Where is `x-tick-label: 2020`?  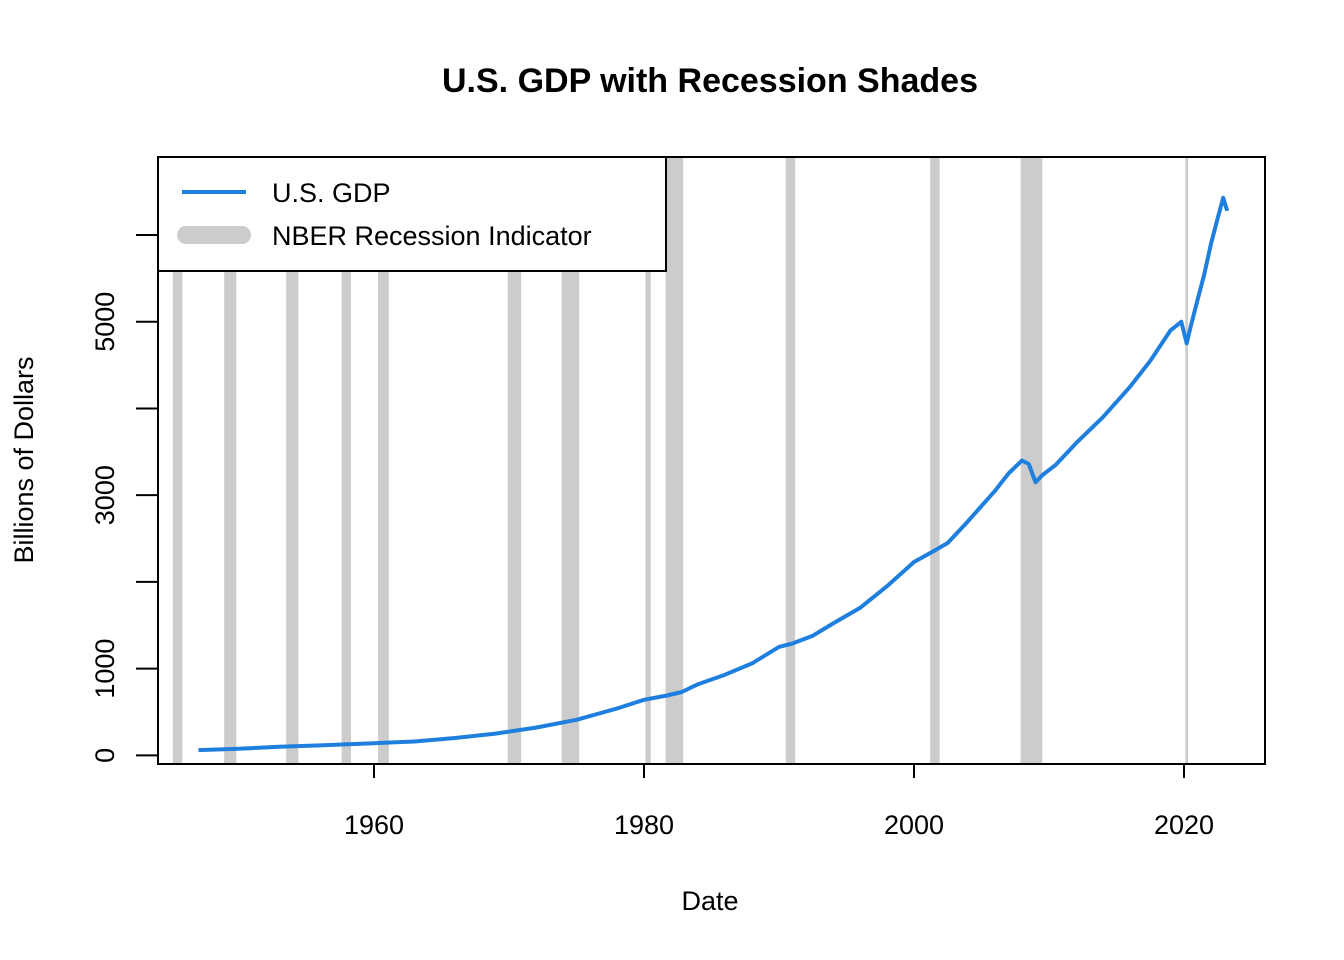
x-tick-label: 2020 is located at coordinates (1184, 825).